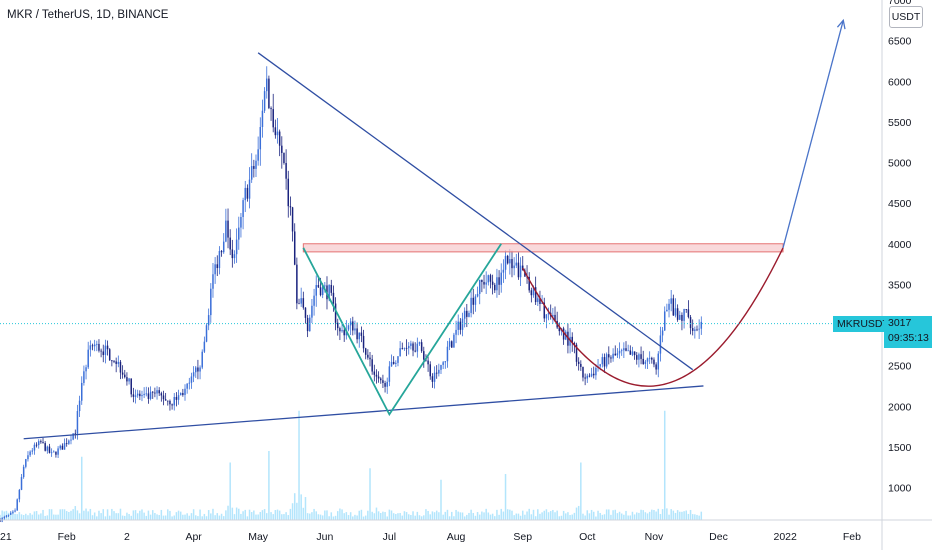  I want to click on time-tick-label: 2022, so click(786, 537).